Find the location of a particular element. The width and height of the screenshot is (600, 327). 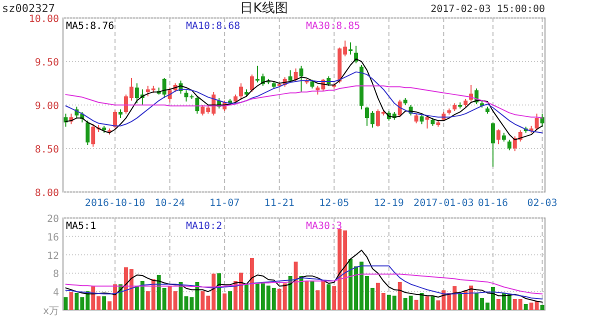

y-tick-label: 8 is located at coordinates (55, 274).